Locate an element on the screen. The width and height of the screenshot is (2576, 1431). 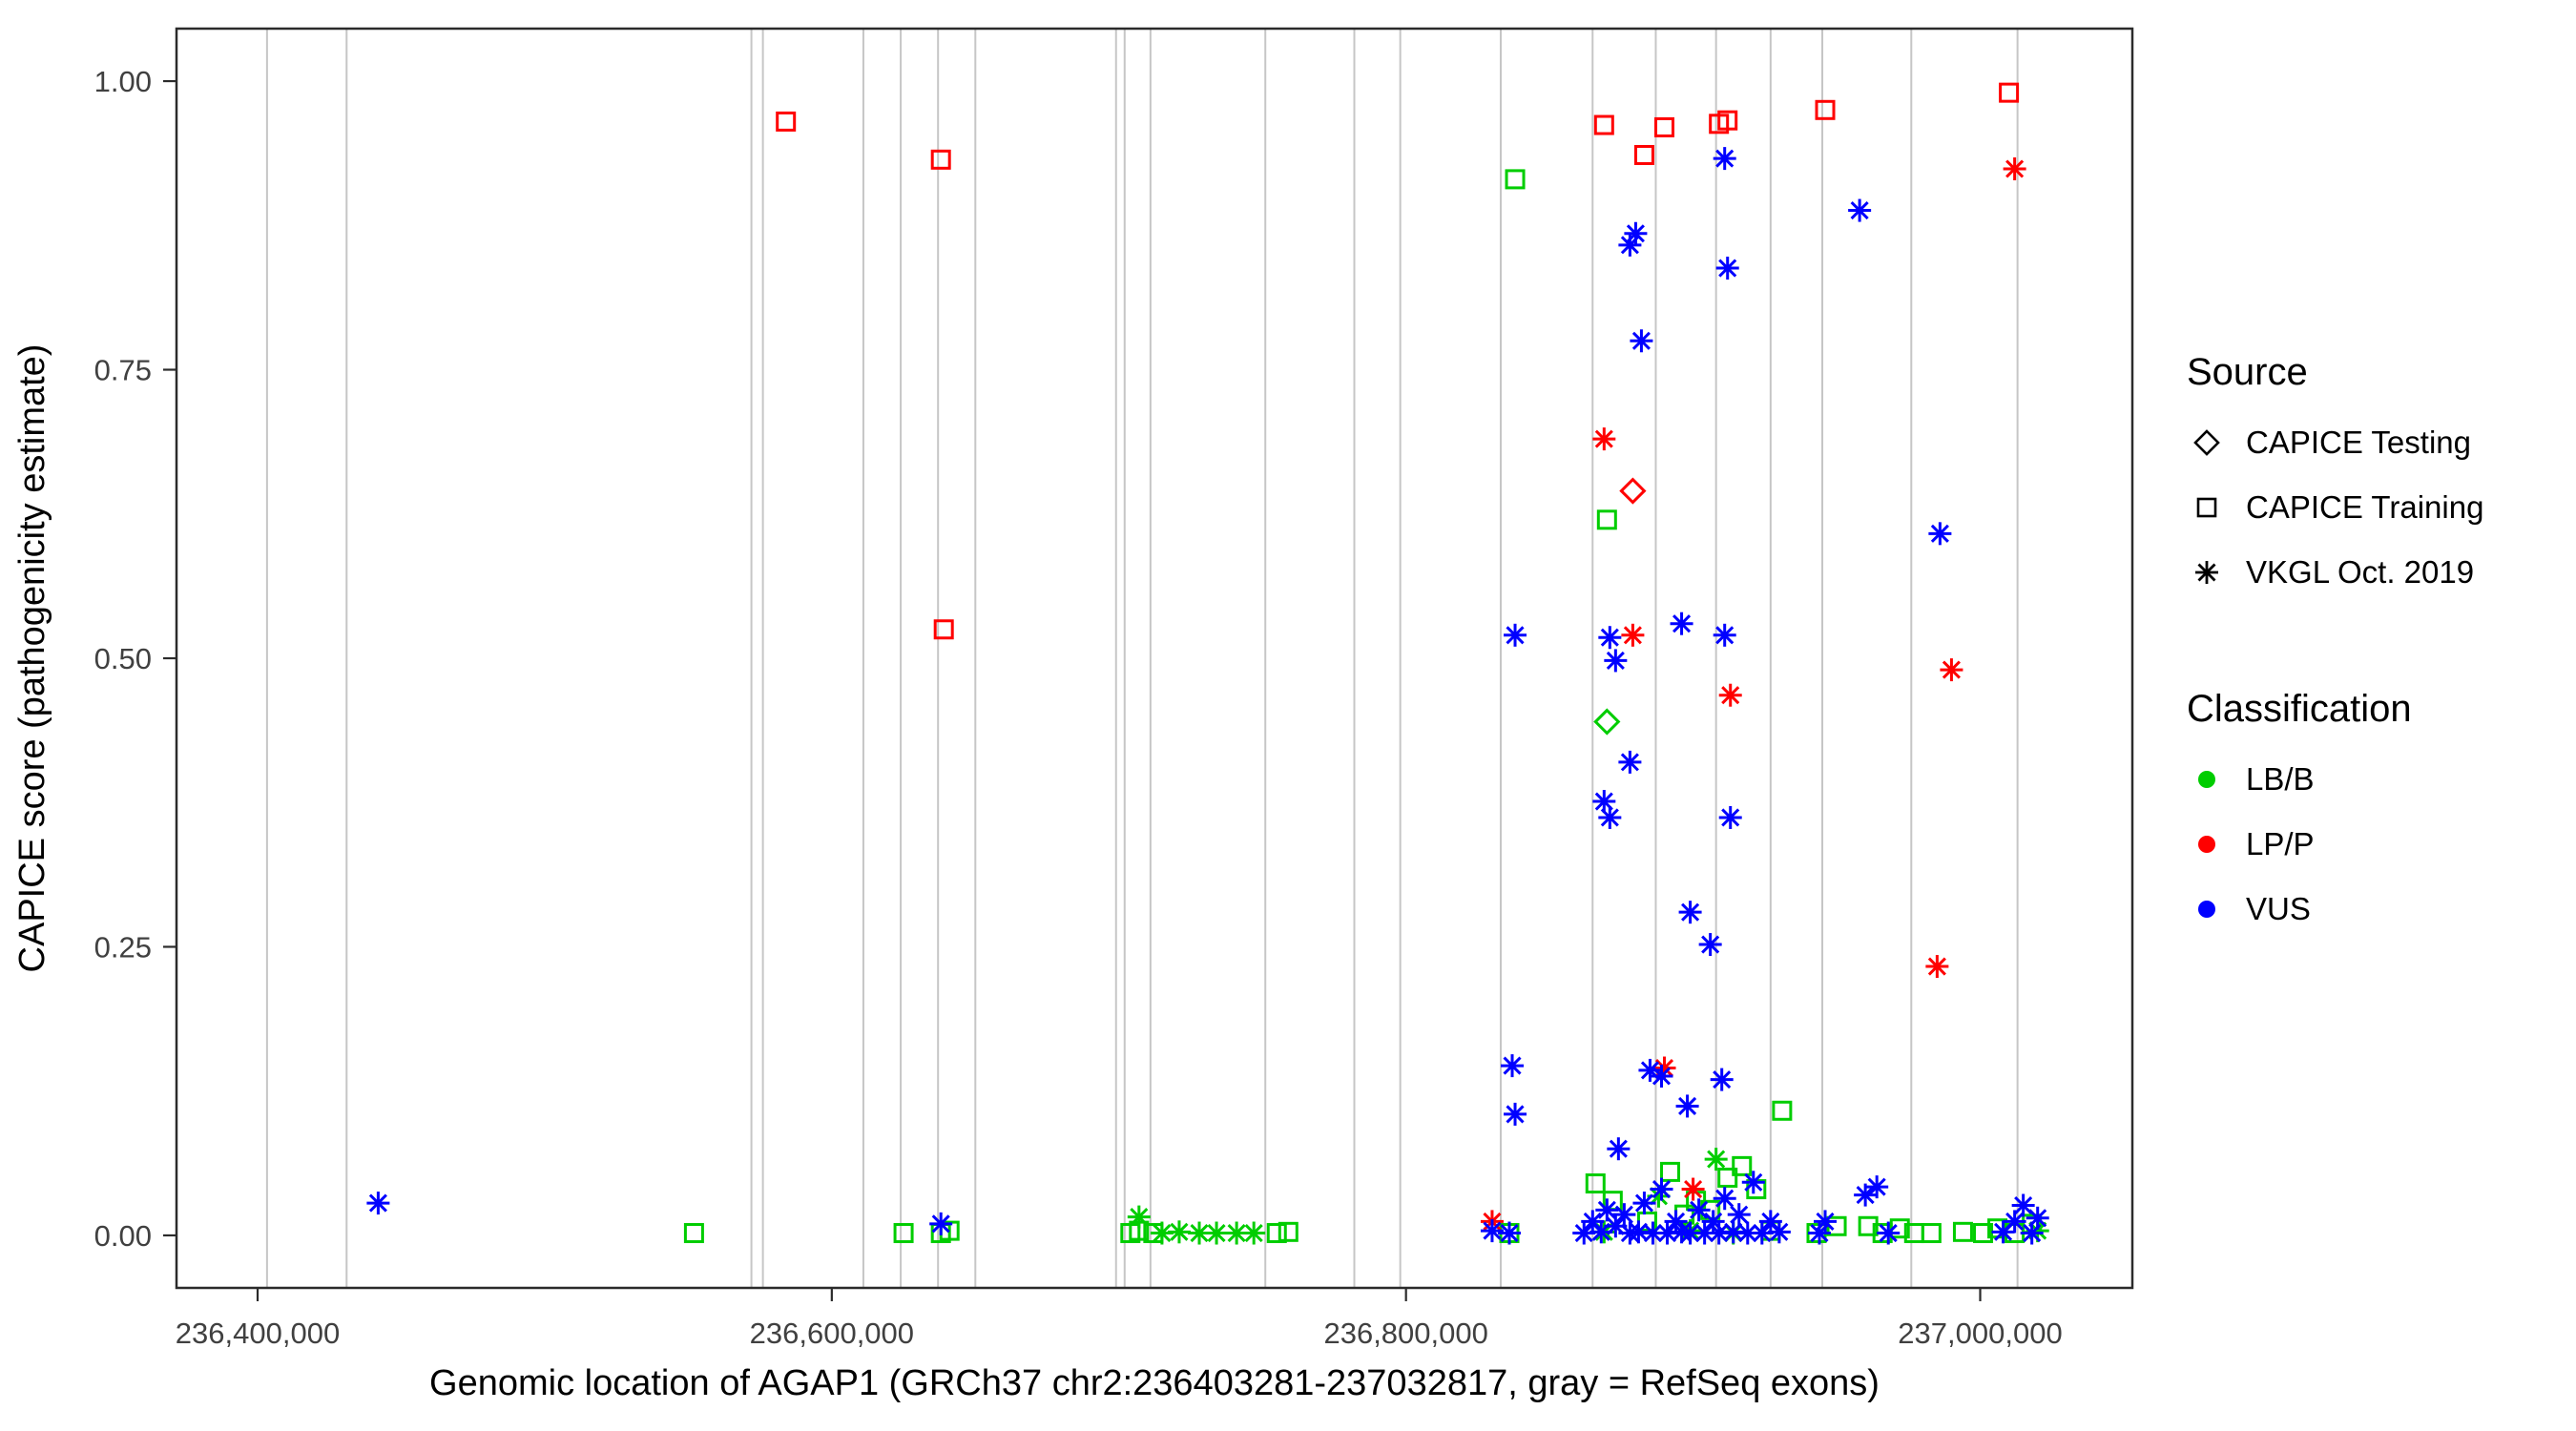
x-tick-label: 236,400,000 is located at coordinates (258, 1333).